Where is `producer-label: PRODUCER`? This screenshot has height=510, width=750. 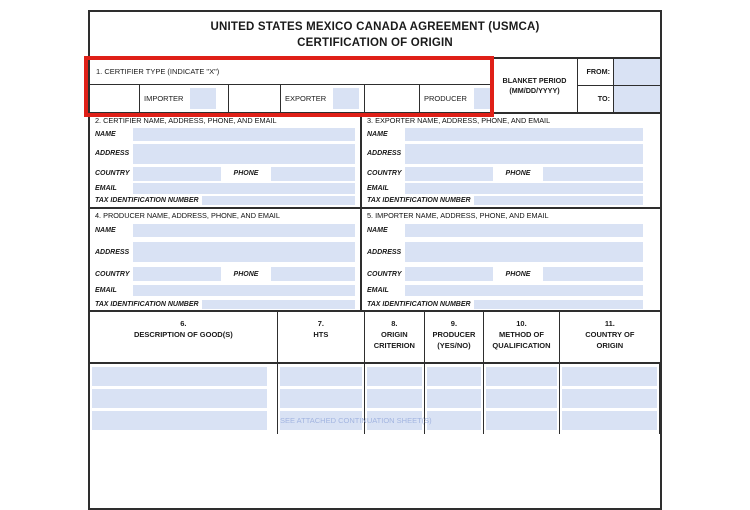
producer-label: PRODUCER is located at coordinates (445, 98).